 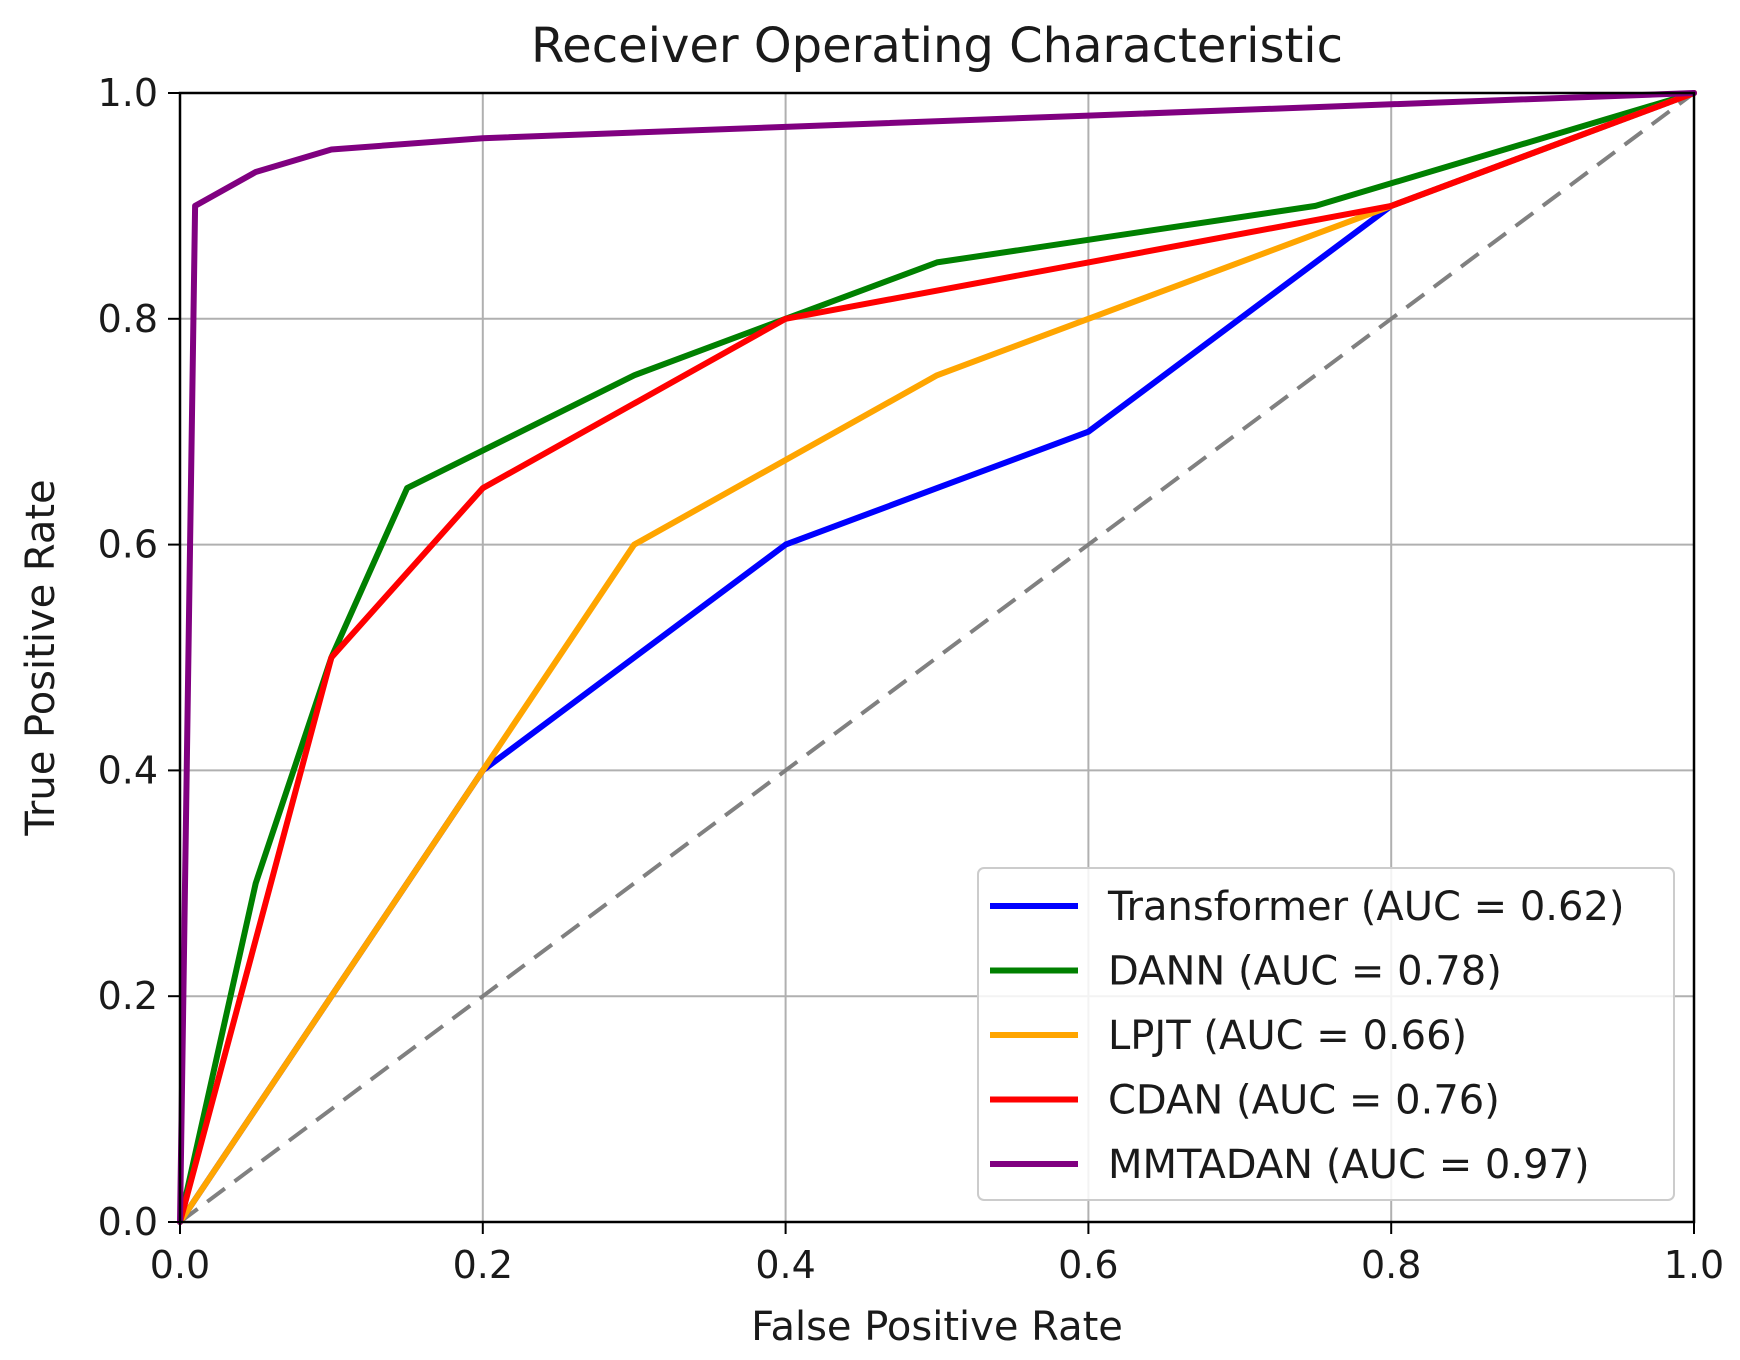 I want to click on legend-box, so click(x=1326, y=1034).